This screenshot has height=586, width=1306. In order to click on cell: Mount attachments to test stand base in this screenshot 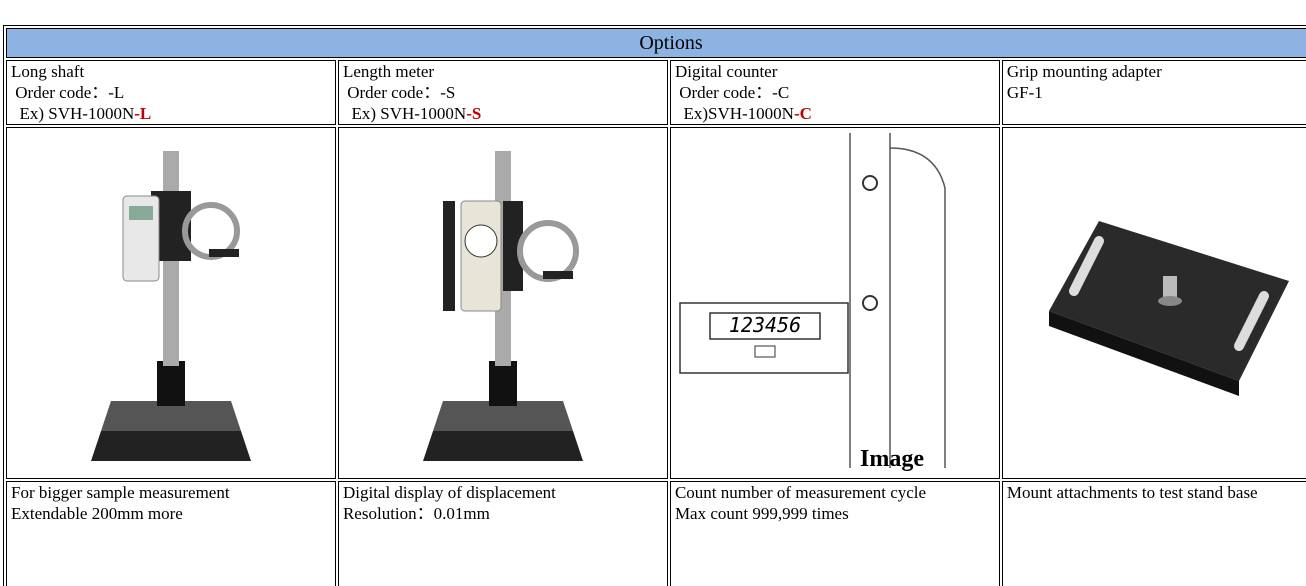, I will do `click(1153, 533)`.